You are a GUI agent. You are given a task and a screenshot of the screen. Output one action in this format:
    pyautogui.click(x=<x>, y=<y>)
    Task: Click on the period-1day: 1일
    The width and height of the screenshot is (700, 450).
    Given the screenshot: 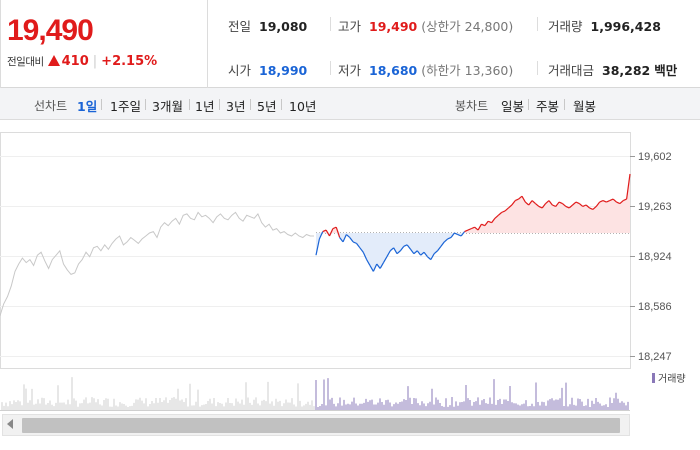 What is the action you would take?
    pyautogui.click(x=87, y=106)
    